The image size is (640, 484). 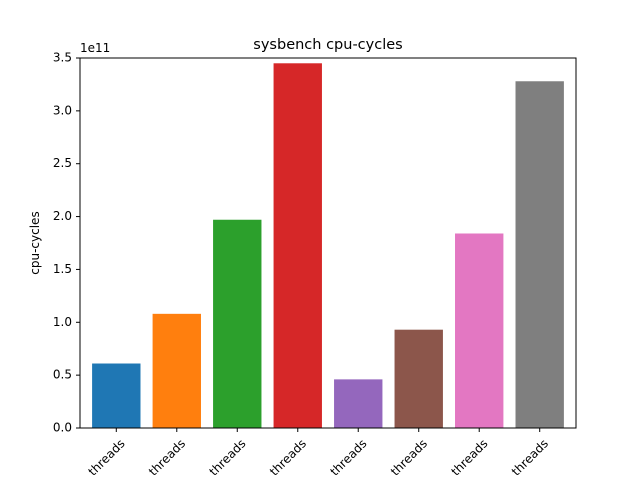 I want to click on chart-title: sysbench cpu-cycles, so click(x=327, y=45).